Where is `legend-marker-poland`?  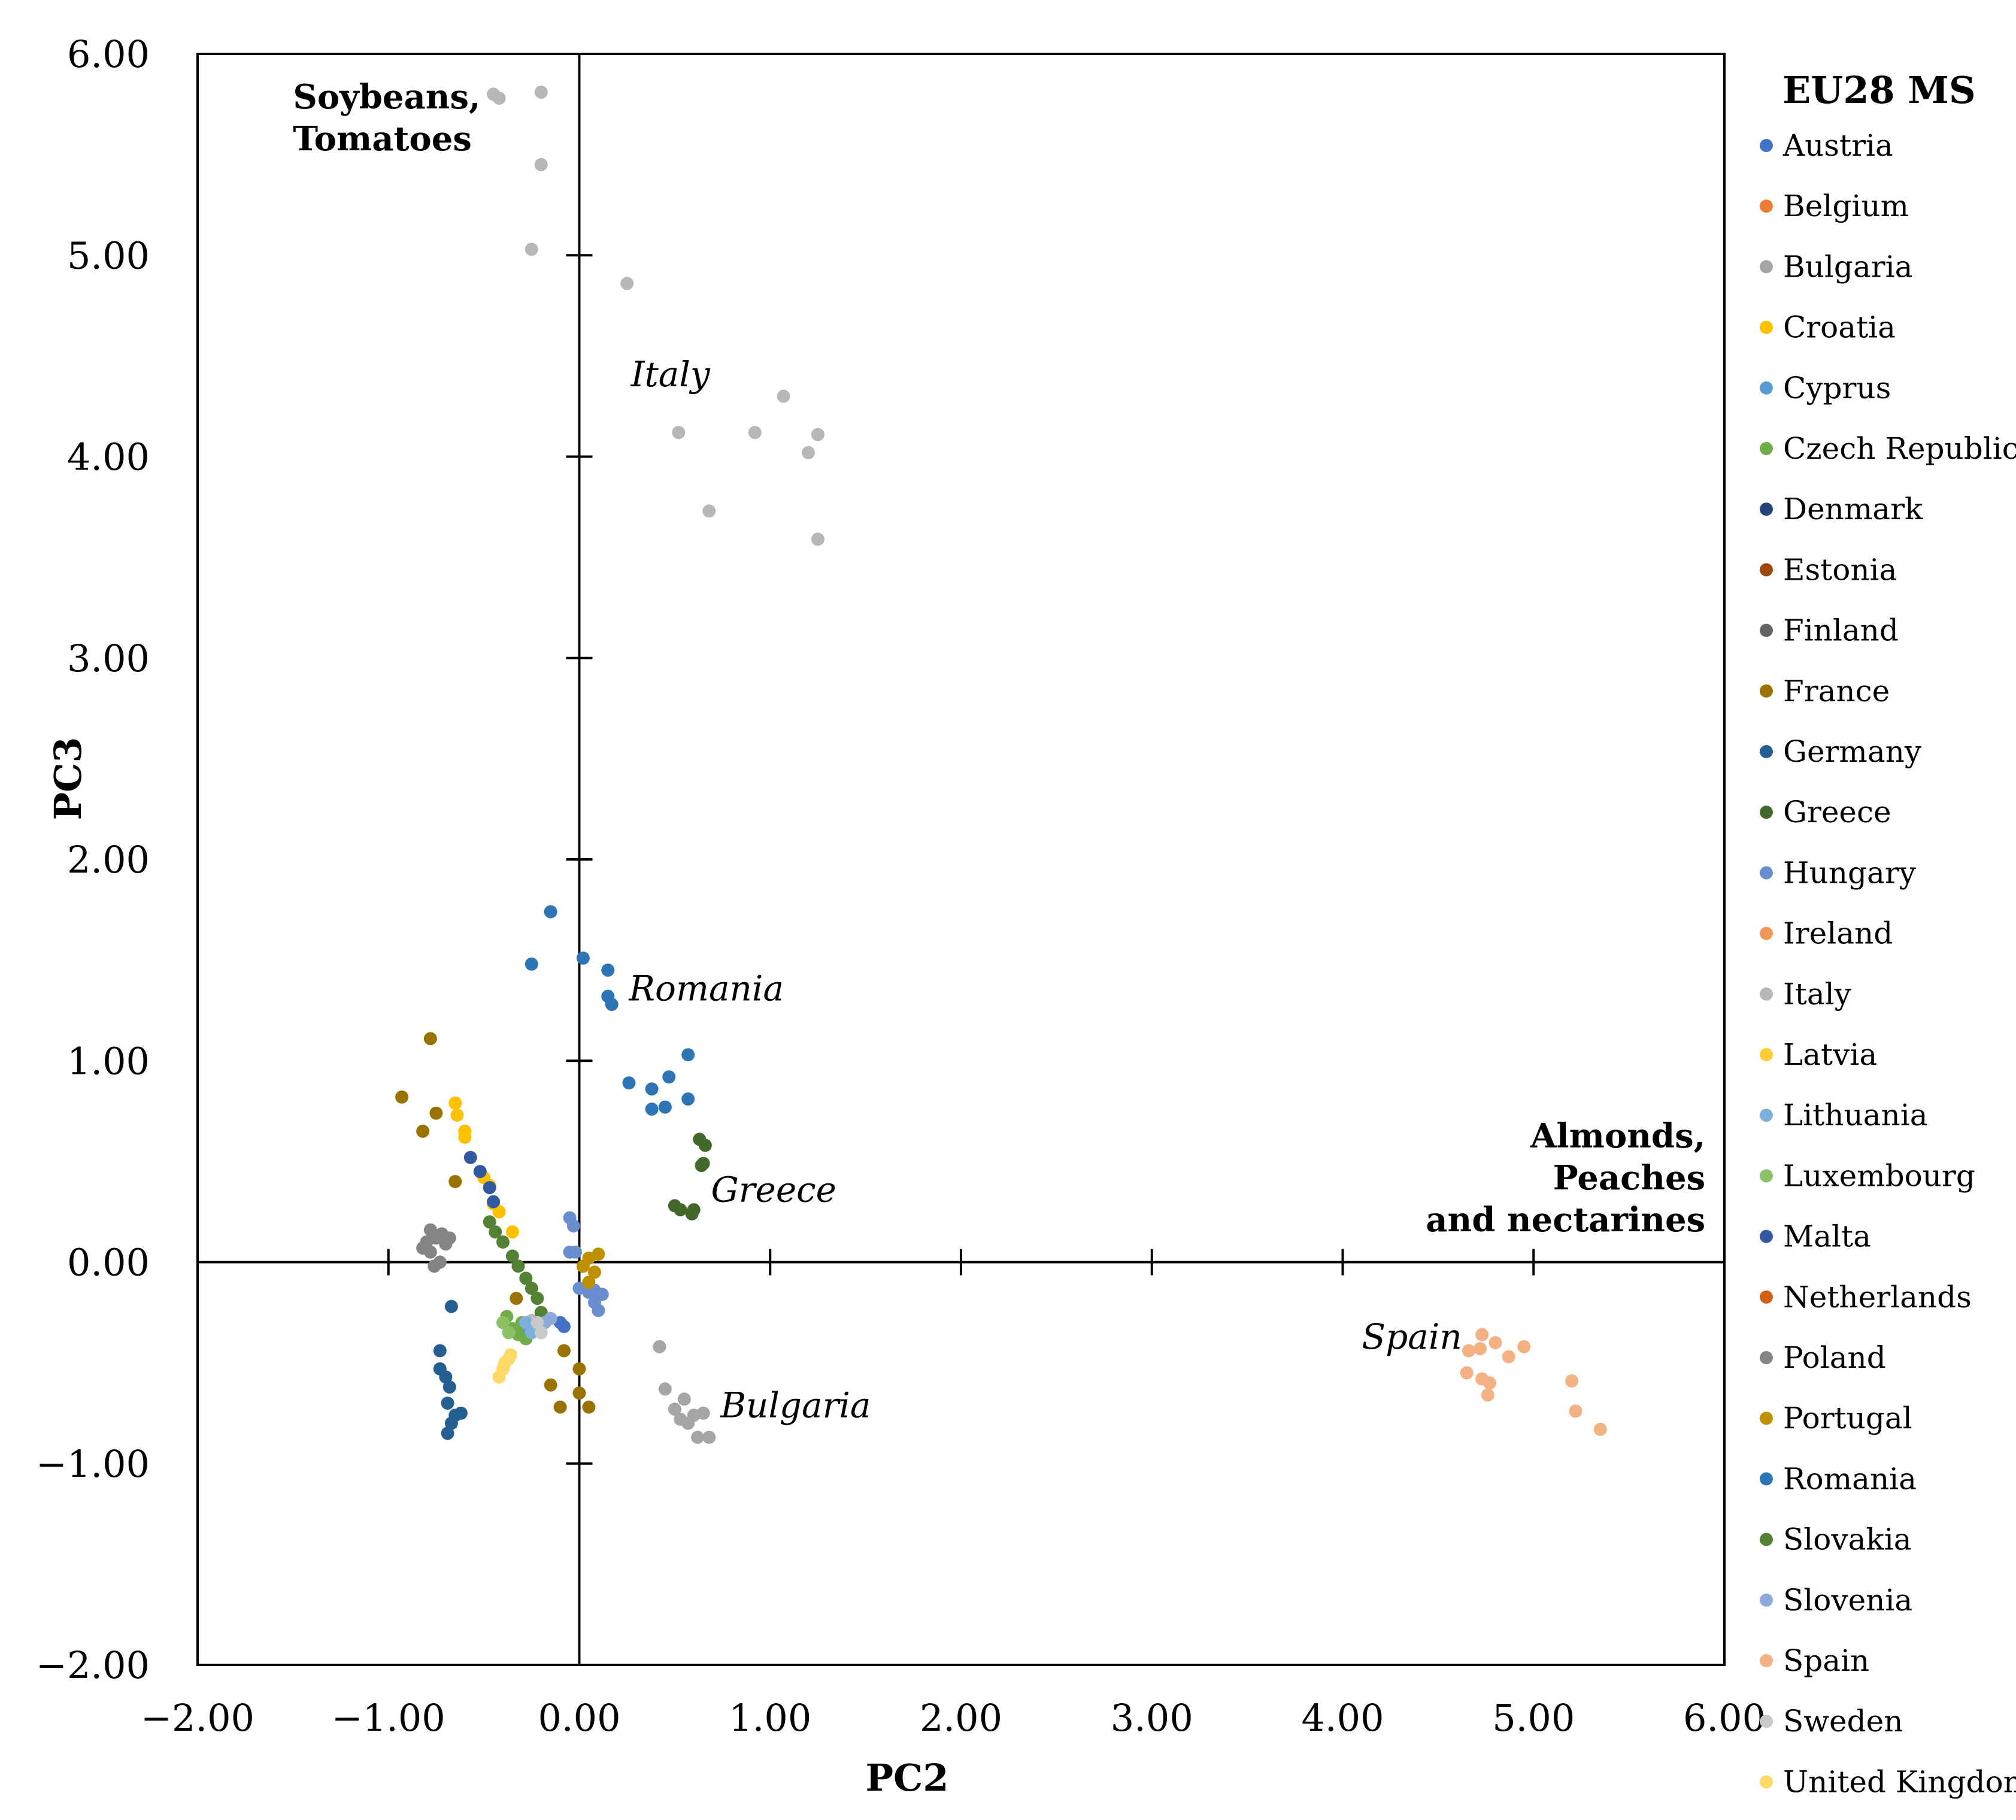
legend-marker-poland is located at coordinates (1766, 1357).